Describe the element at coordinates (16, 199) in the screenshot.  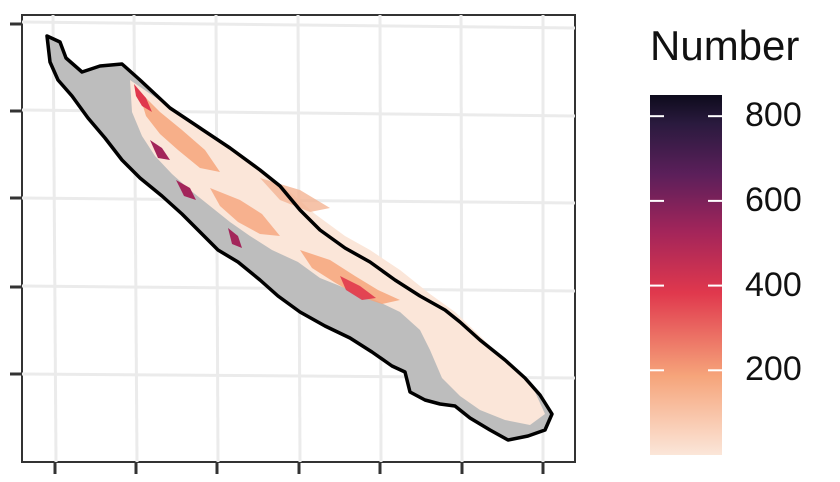
I see `y-axis-ticks` at that location.